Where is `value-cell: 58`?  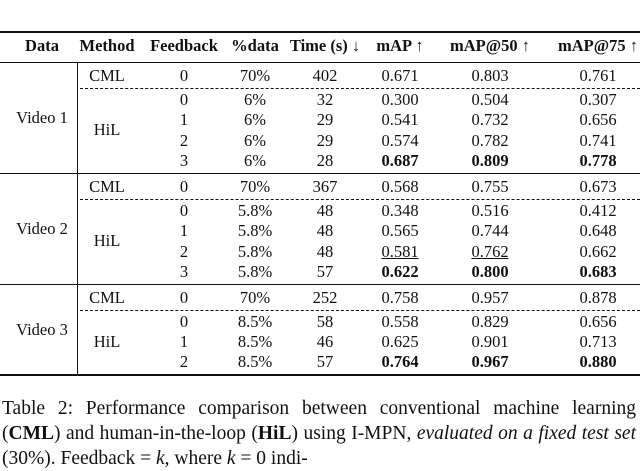
value-cell: 58 is located at coordinates (325, 321).